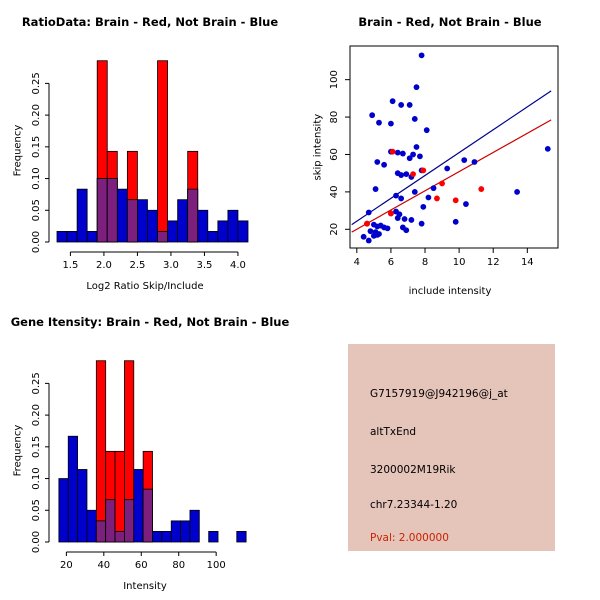 This screenshot has width=600, height=600. I want to click on scatter-plot: 20 40 60 80 100 4 6 8 10 12 14, so click(444, 156).